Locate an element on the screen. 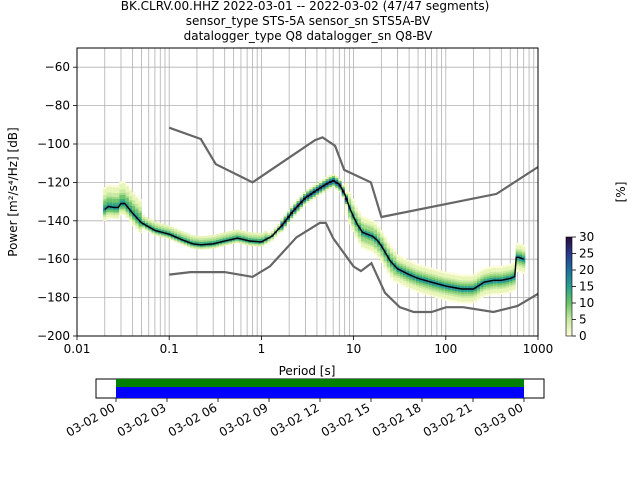 This screenshot has height=480, width=640. noise-model-low is located at coordinates (353, 267).